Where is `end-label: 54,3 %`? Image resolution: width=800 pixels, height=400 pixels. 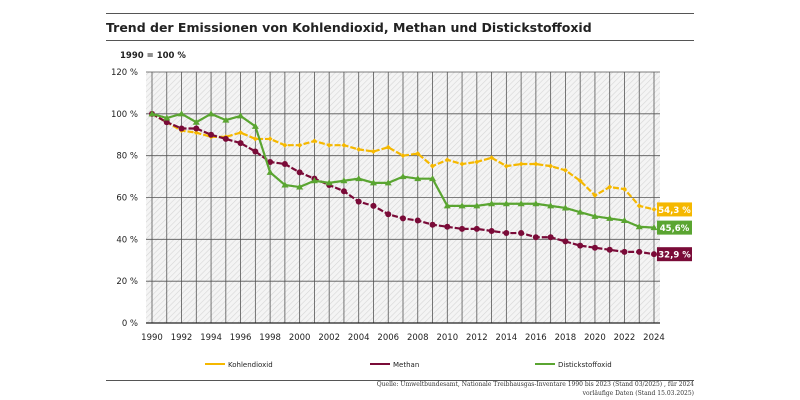
end-label: 54,3 % is located at coordinates (674, 211).